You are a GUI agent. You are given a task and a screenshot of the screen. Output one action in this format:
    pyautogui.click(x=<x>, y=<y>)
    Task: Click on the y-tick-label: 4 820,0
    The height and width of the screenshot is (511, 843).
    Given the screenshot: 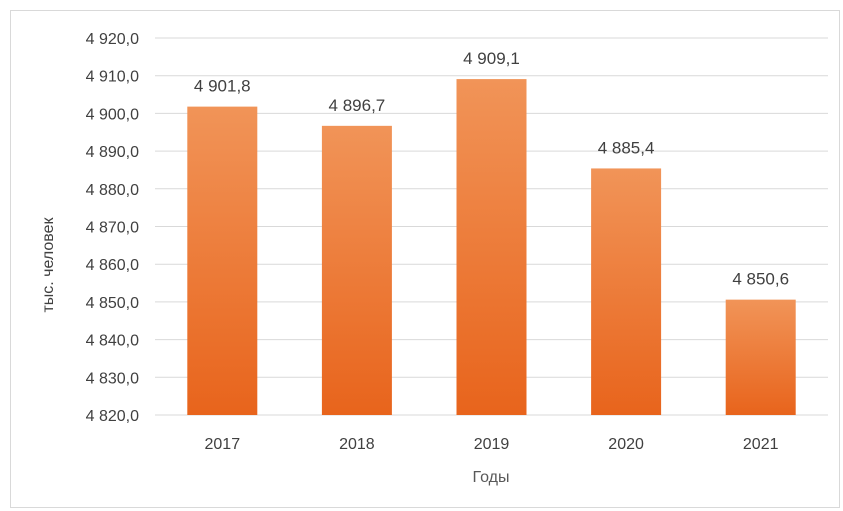 What is the action you would take?
    pyautogui.click(x=112, y=416)
    